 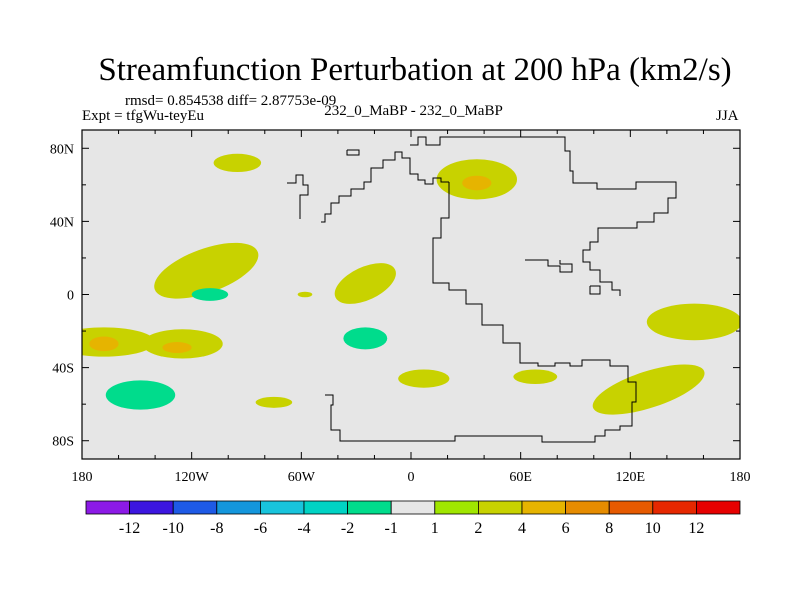 What do you see at coordinates (62, 149) in the screenshot?
I see `y-tick-label-0: 80N` at bounding box center [62, 149].